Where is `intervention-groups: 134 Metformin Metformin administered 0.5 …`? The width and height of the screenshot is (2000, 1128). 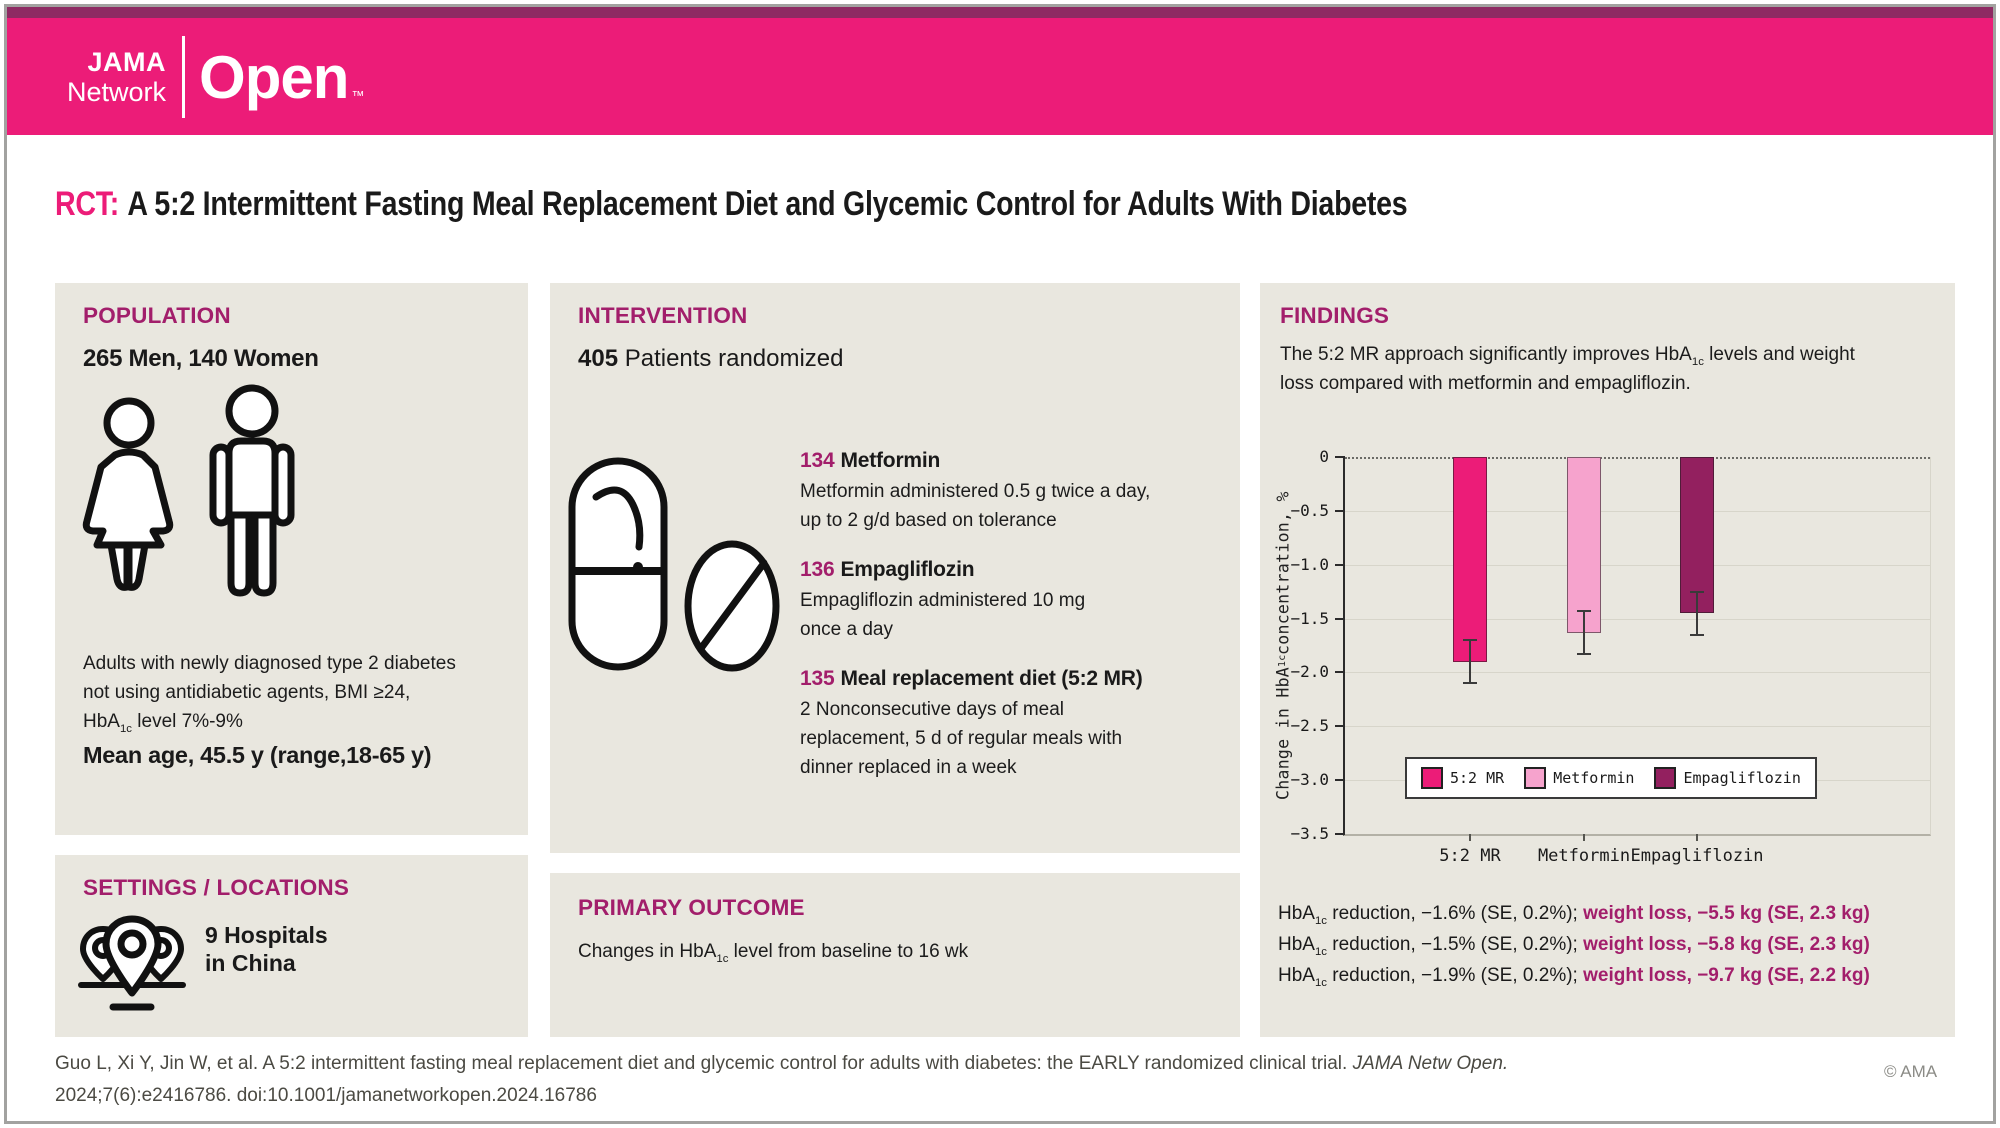 intervention-groups: 134 Metformin Metformin administered 0.5 … is located at coordinates (1015, 627).